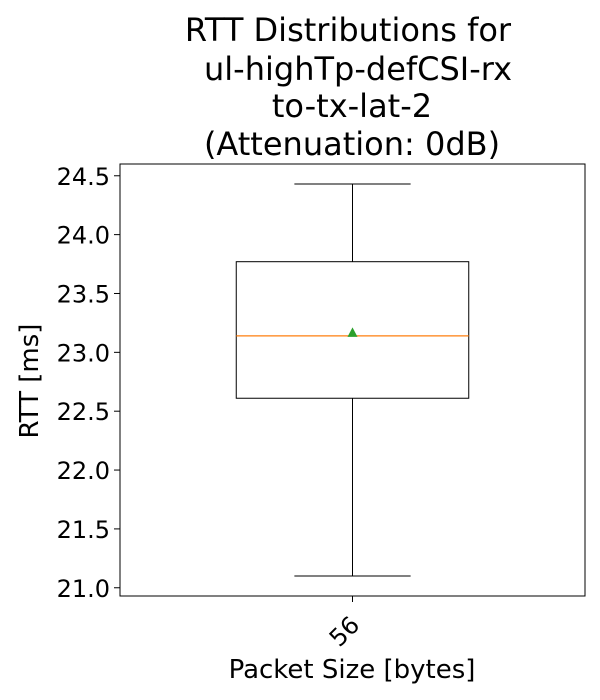 The width and height of the screenshot is (600, 700). What do you see at coordinates (358, 69) in the screenshot?
I see `title-line-2: ul-highTp-defCSI-rx` at bounding box center [358, 69].